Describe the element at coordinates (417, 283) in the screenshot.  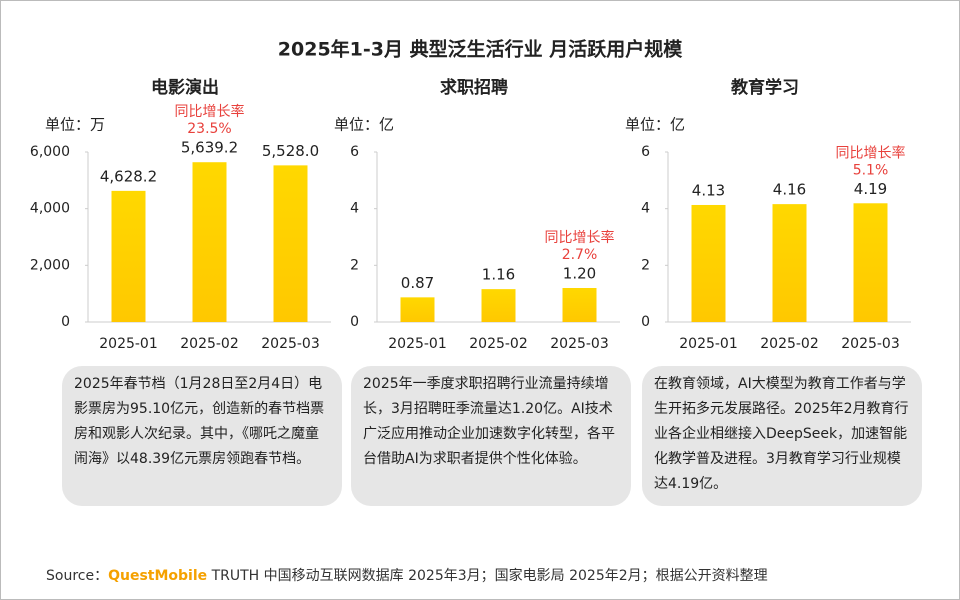
I see `value-label: 0.87` at that location.